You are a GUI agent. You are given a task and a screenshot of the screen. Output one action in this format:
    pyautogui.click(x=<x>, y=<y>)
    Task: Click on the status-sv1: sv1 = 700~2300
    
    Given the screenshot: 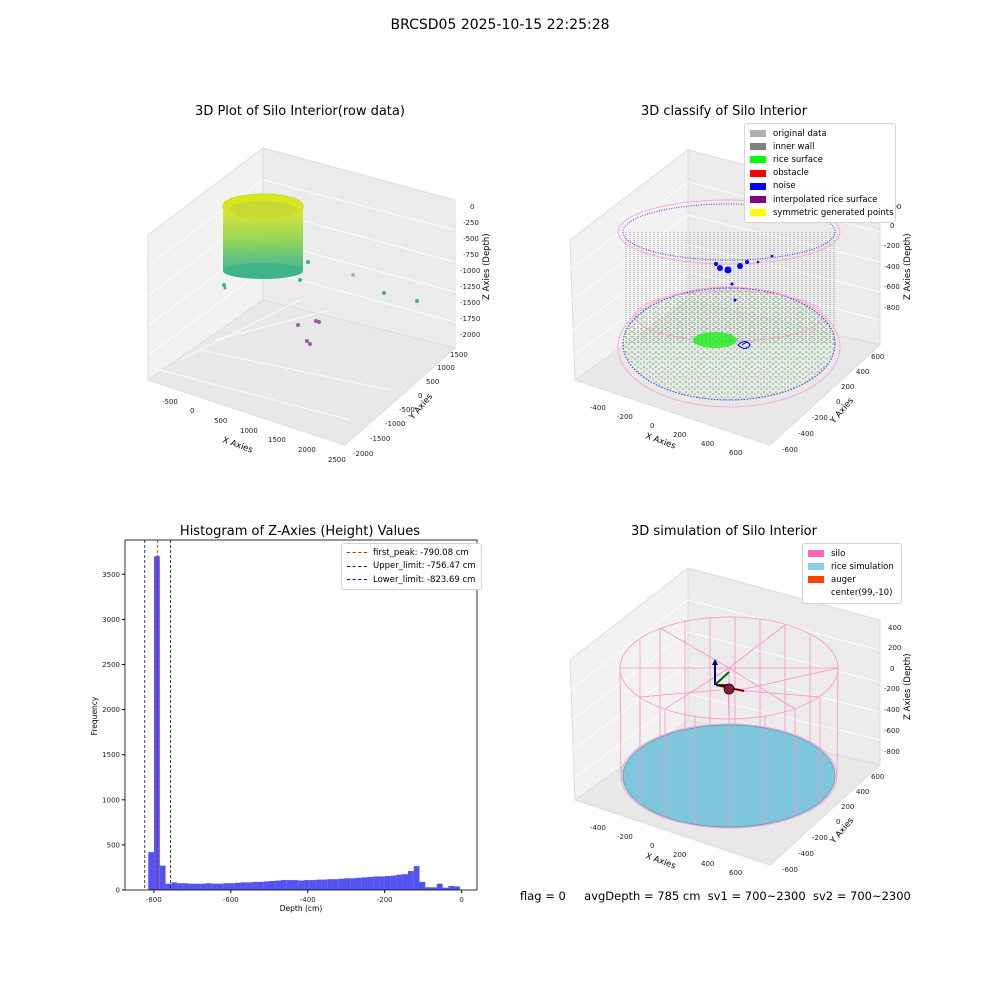 What is the action you would take?
    pyautogui.click(x=756, y=896)
    